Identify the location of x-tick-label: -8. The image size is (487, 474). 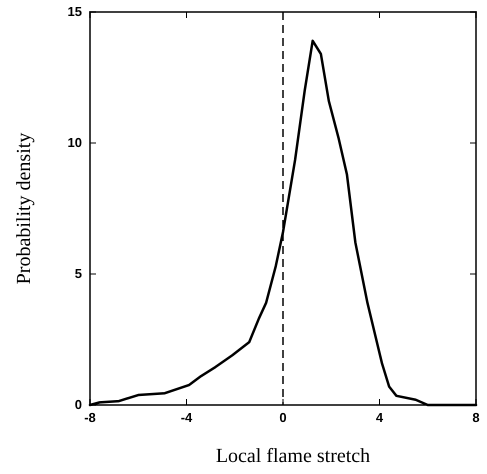
(90, 418).